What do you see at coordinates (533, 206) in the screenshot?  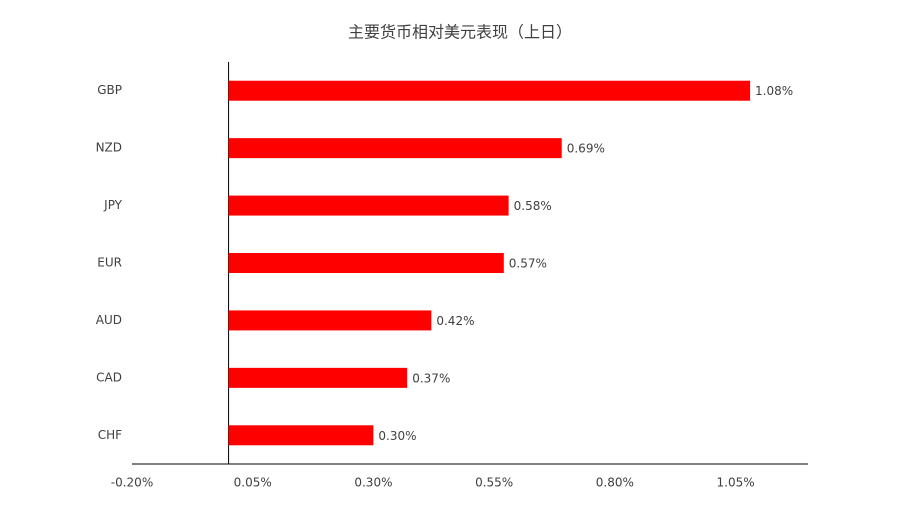 I see `data-label: 0.58%` at bounding box center [533, 206].